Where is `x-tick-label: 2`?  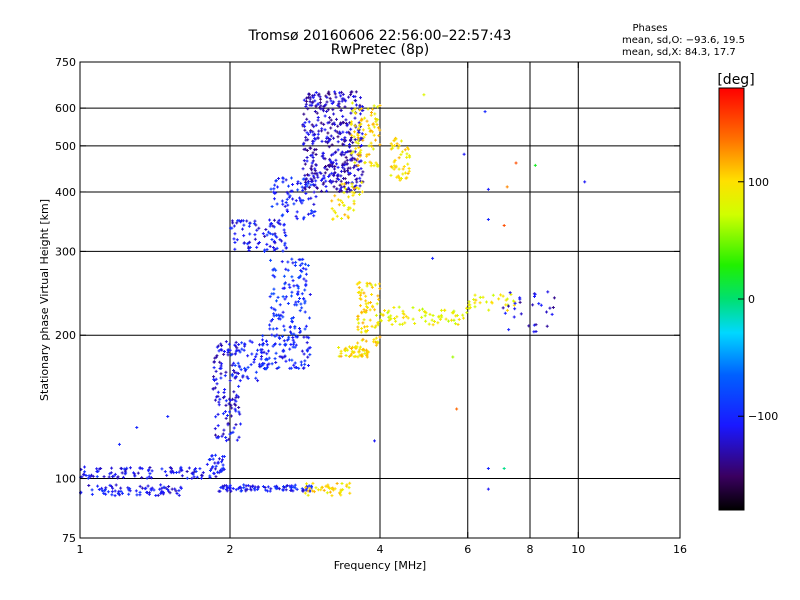
x-tick-label: 2 is located at coordinates (230, 549).